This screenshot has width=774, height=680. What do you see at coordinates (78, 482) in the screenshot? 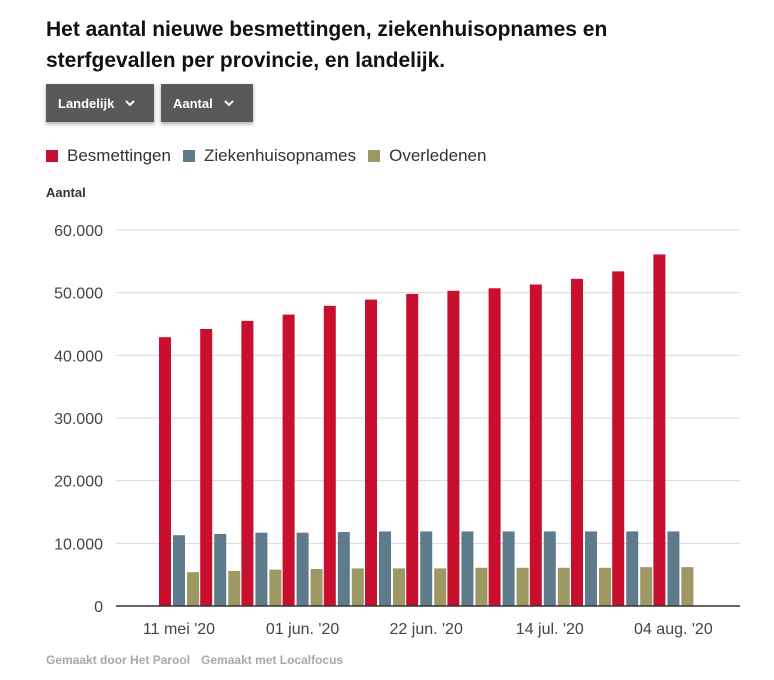
I see `y-tick-label: 20.000` at bounding box center [78, 482].